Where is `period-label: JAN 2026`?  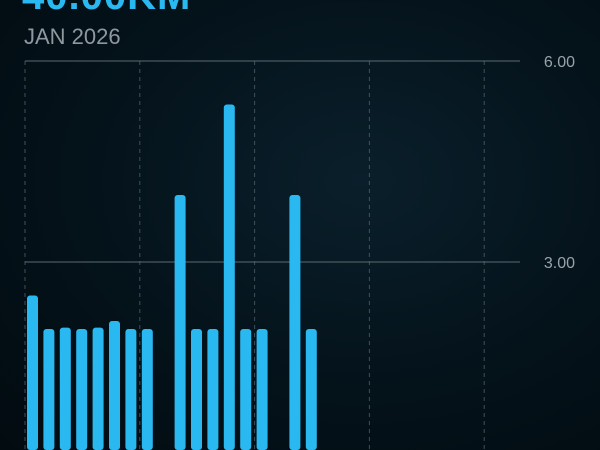
period-label: JAN 2026 is located at coordinates (72, 36).